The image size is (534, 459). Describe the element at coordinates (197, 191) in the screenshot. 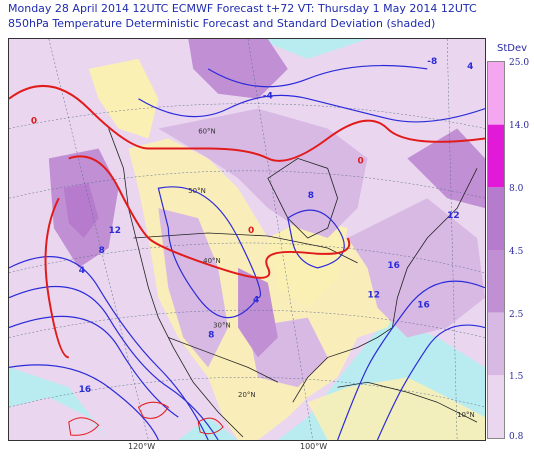

I see `lat-label-50n: 50°N` at that location.